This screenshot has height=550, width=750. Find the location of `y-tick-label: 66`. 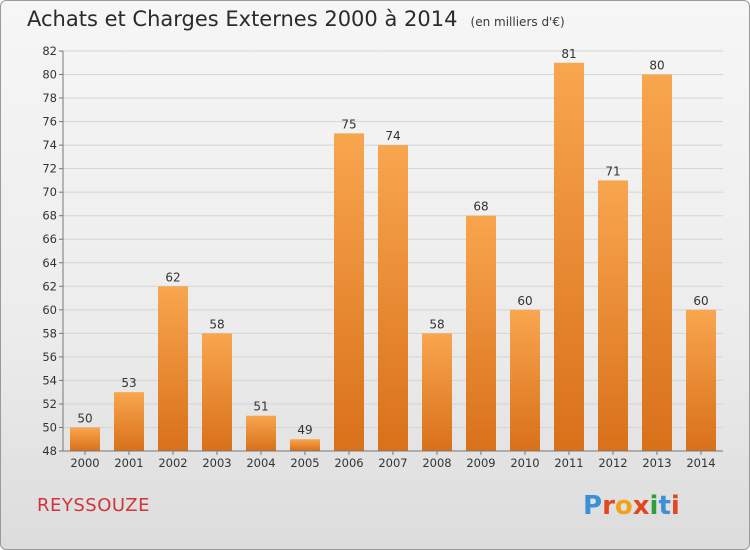

y-tick-label: 66 is located at coordinates (49, 239).